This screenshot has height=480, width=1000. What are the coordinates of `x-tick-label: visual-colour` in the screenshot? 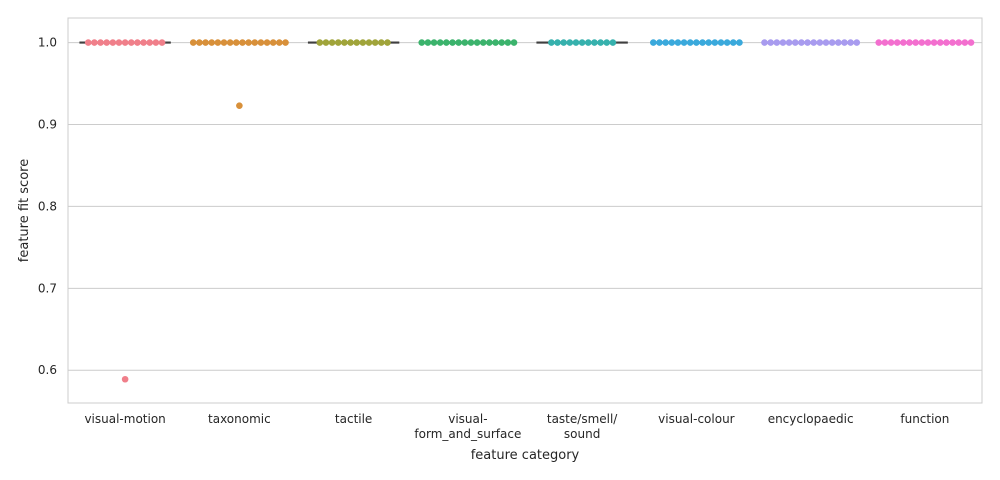 It's located at (696, 419).